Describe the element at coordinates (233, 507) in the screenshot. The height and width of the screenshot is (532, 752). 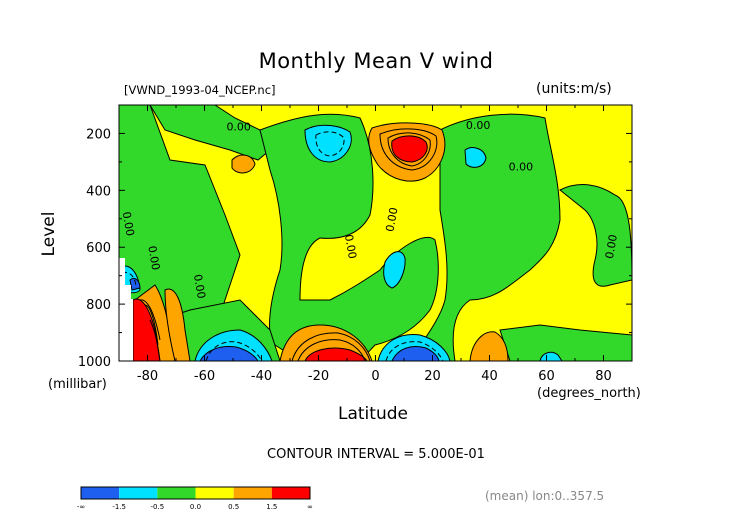
I see `legend-level-label: 0.5` at that location.